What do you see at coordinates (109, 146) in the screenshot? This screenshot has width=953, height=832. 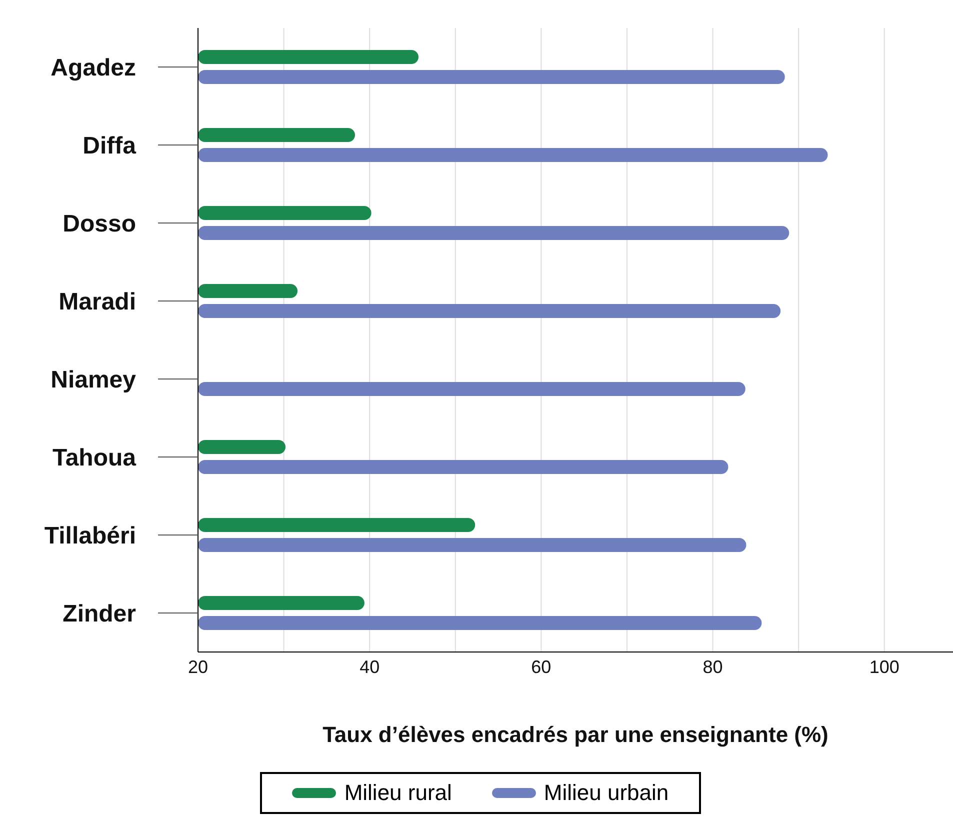 I see `y-tick-label: Diffa` at bounding box center [109, 146].